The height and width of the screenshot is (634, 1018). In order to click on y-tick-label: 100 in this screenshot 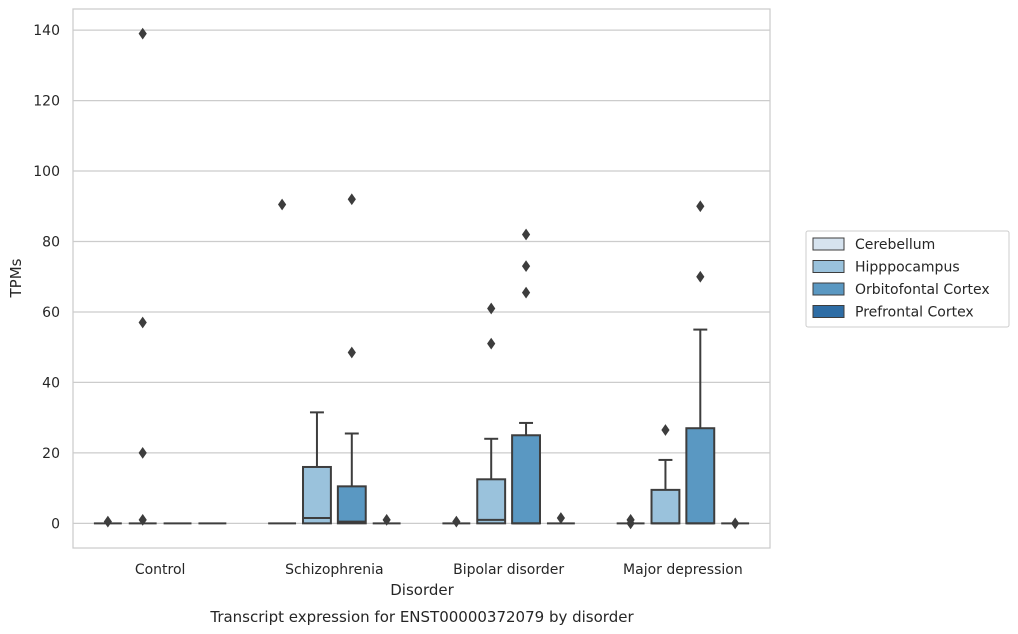, I will do `click(46, 172)`.